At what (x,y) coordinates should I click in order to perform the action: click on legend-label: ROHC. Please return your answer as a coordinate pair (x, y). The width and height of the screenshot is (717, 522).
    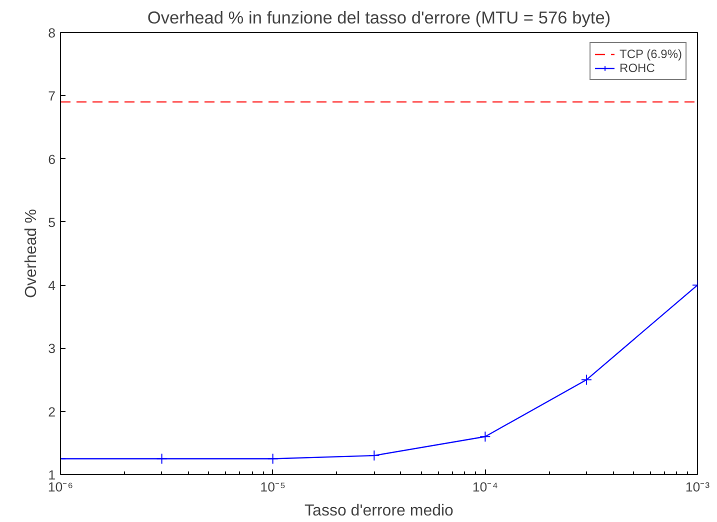
    Looking at the image, I should click on (637, 68).